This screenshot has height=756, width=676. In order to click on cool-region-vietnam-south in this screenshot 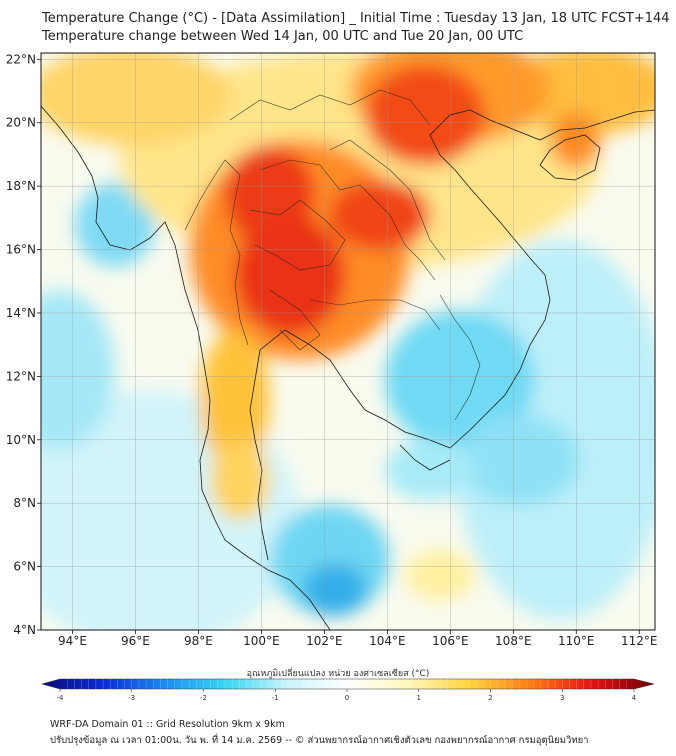, I will do `click(520, 460)`.